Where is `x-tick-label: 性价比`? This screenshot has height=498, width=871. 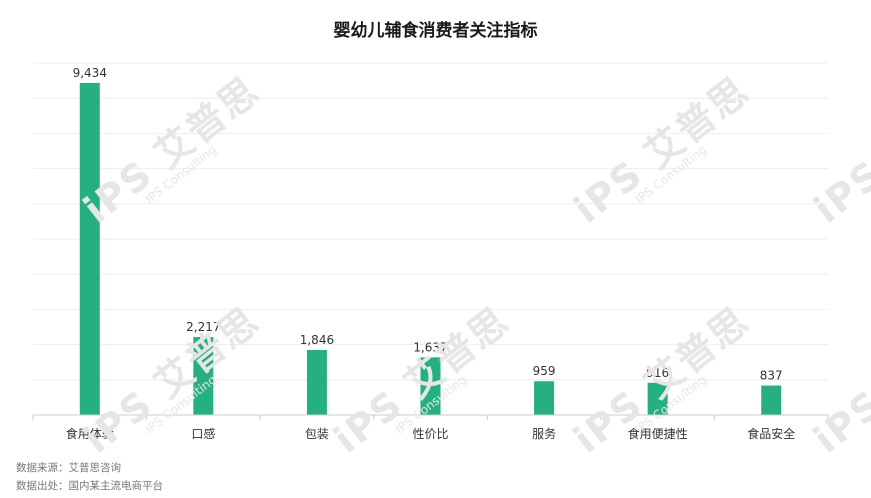 x-tick-label: 性价比 is located at coordinates (430, 434).